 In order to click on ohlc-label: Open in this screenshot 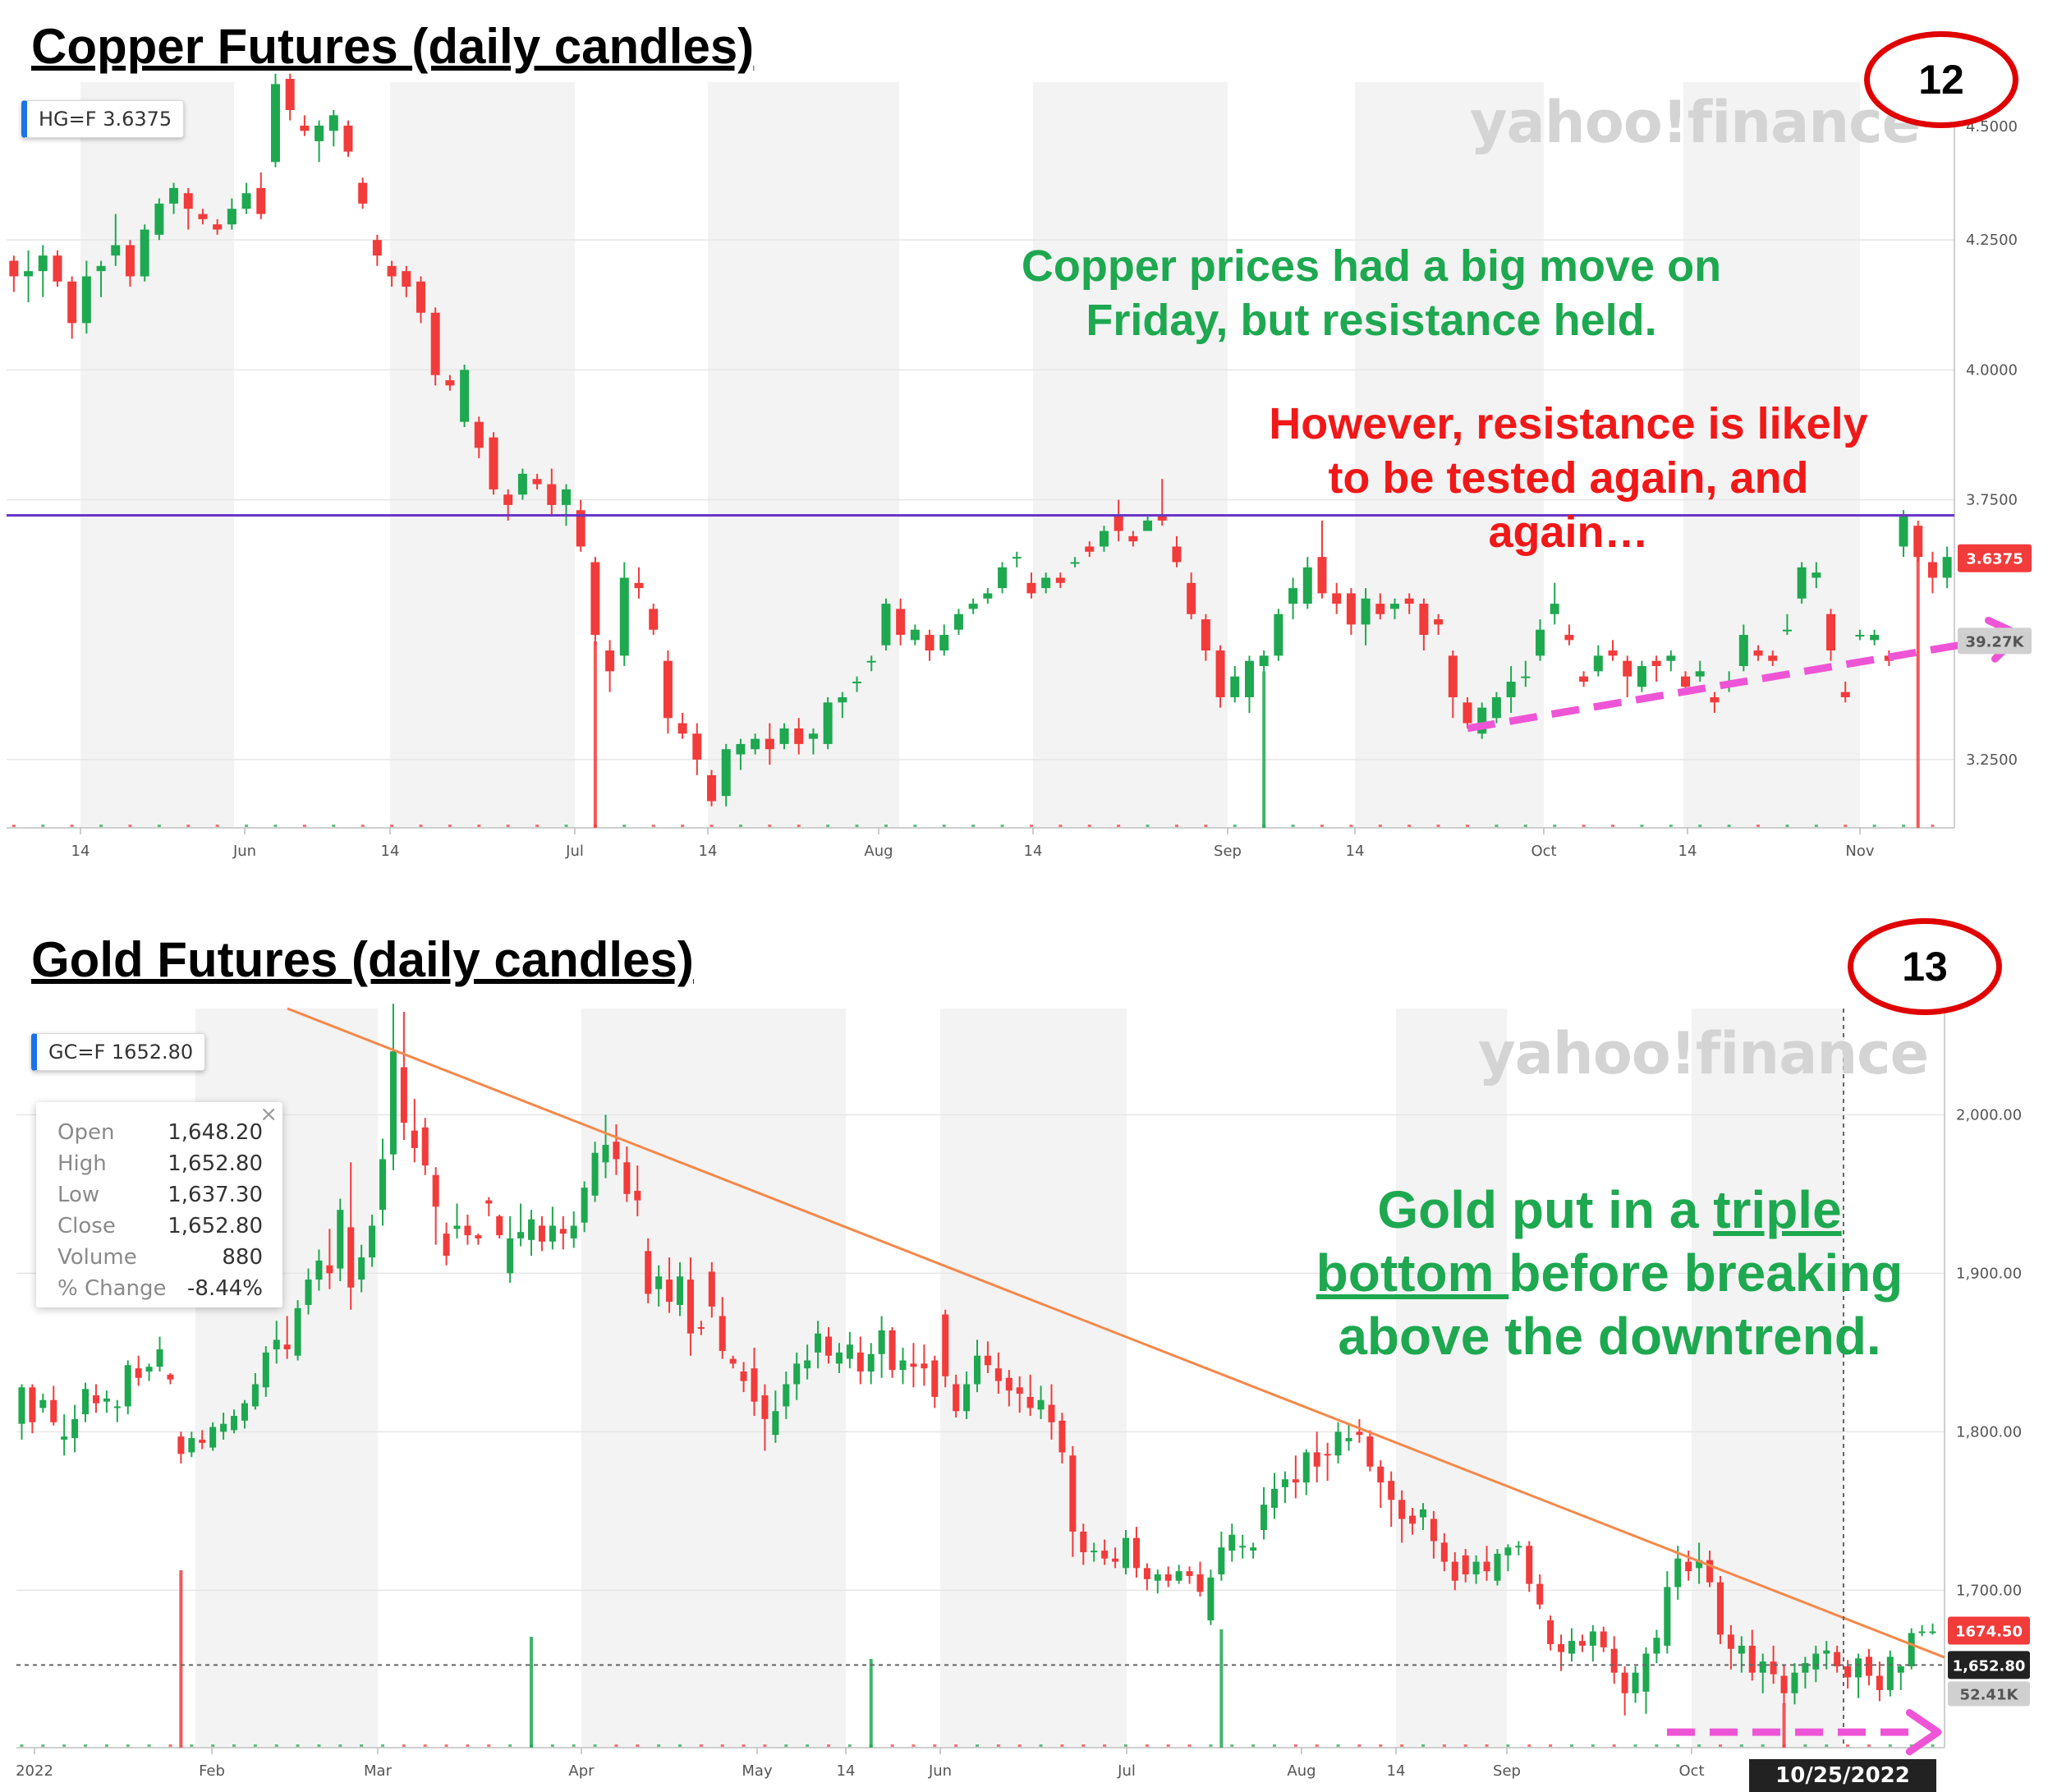, I will do `click(86, 1132)`.